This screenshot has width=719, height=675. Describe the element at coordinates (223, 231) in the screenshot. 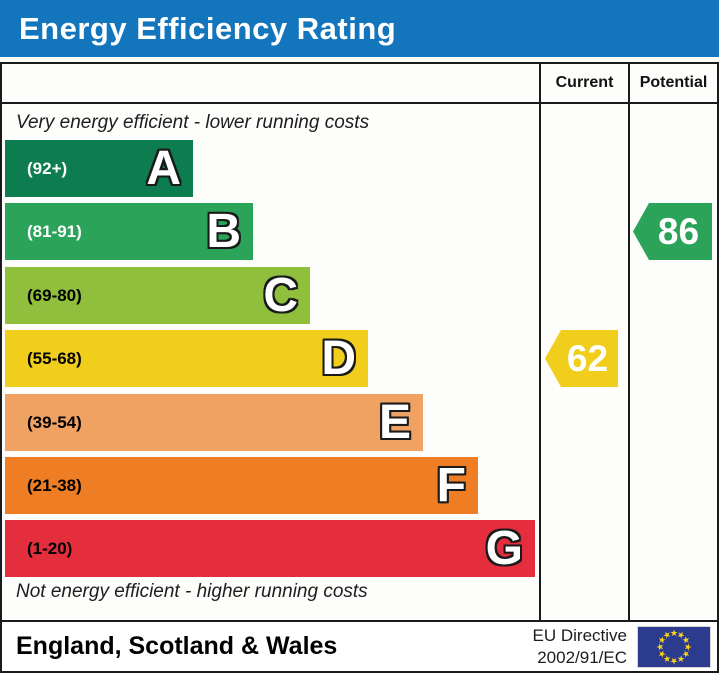

I see `band-b-letter: B` at that location.